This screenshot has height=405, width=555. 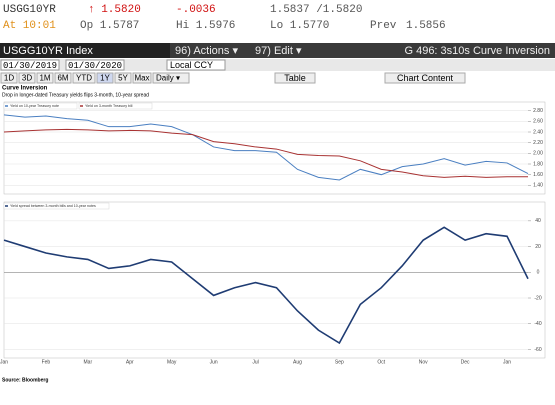 What do you see at coordinates (25, 89) in the screenshot?
I see `chart-title: Curve Inversion` at bounding box center [25, 89].